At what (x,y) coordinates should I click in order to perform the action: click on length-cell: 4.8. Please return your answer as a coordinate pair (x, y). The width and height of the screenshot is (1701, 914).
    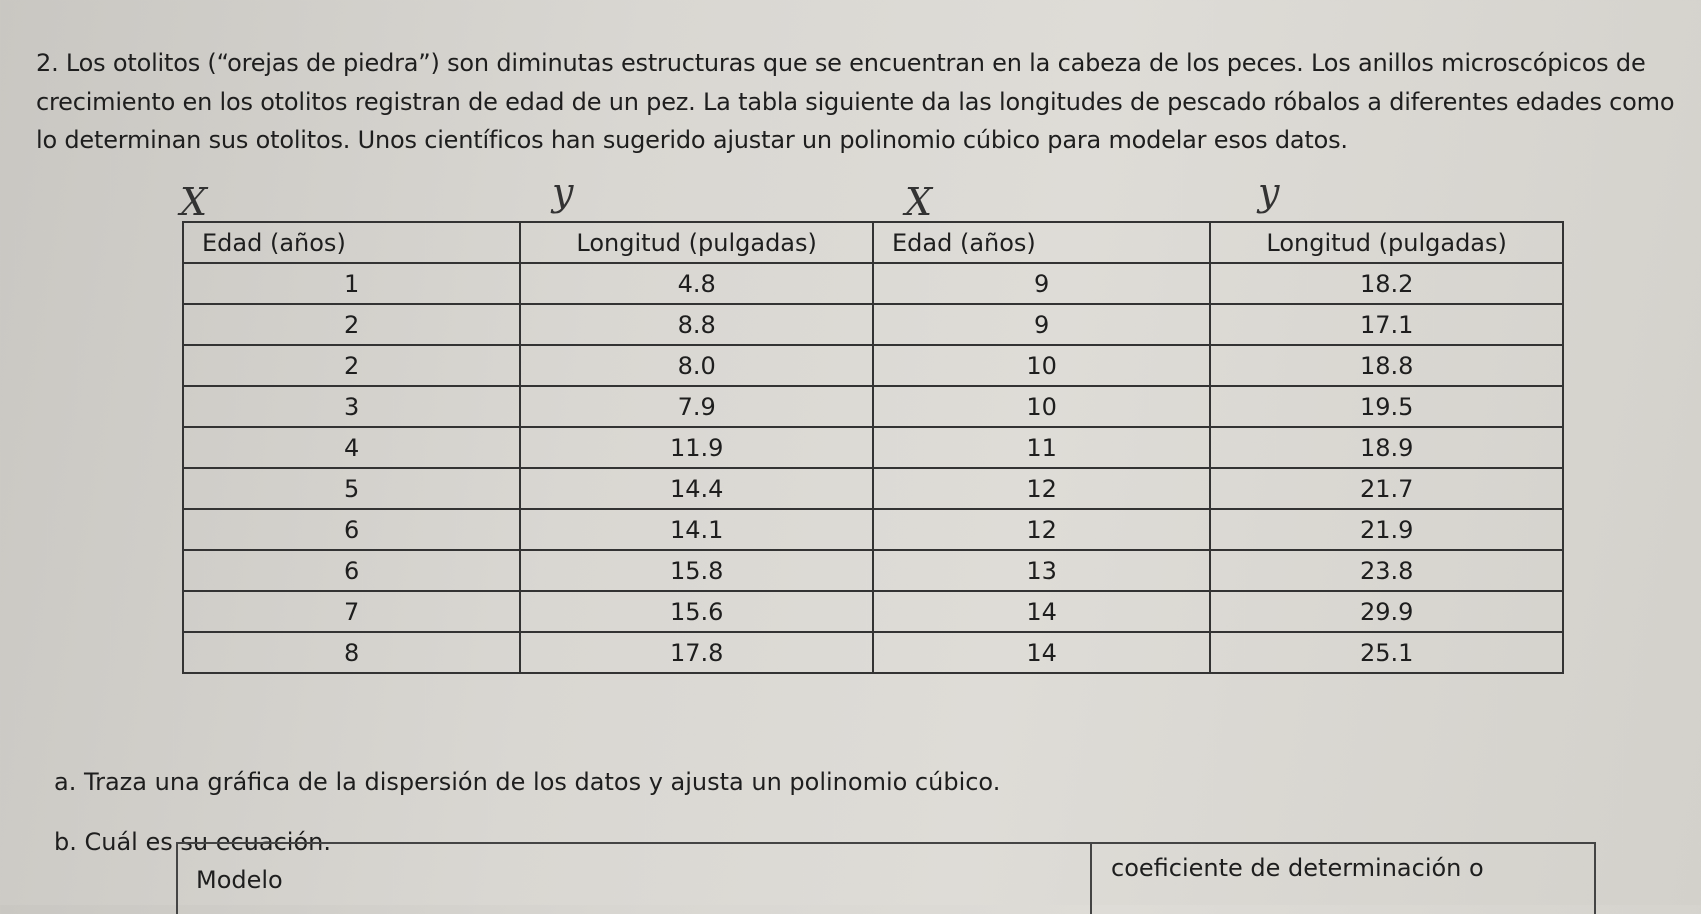
    Looking at the image, I should click on (696, 283).